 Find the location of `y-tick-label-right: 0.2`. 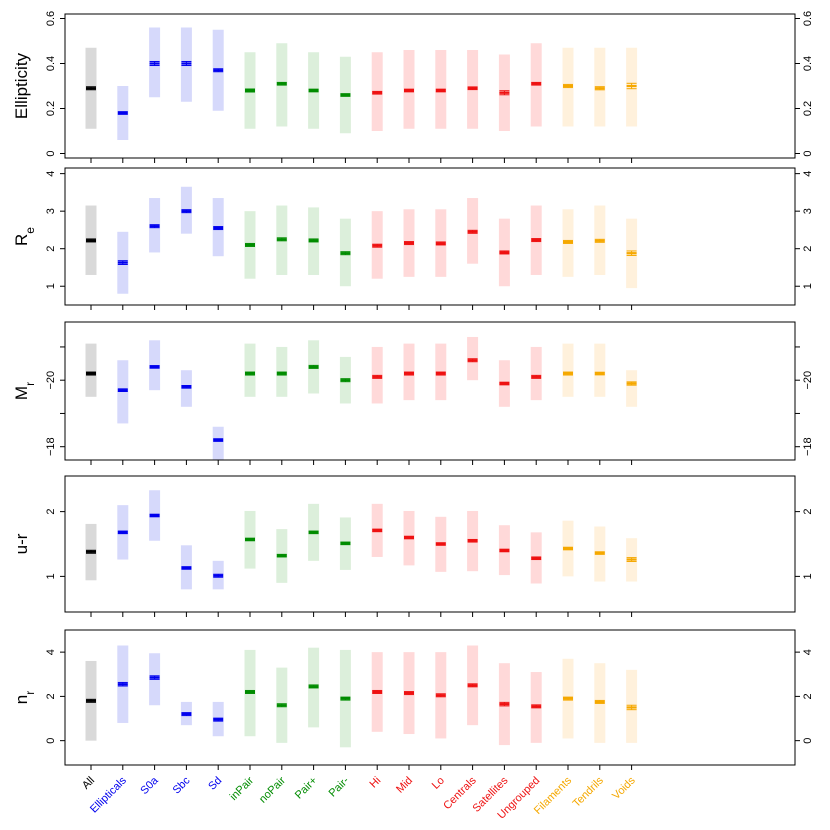

y-tick-label-right: 0.2 is located at coordinates (808, 108).